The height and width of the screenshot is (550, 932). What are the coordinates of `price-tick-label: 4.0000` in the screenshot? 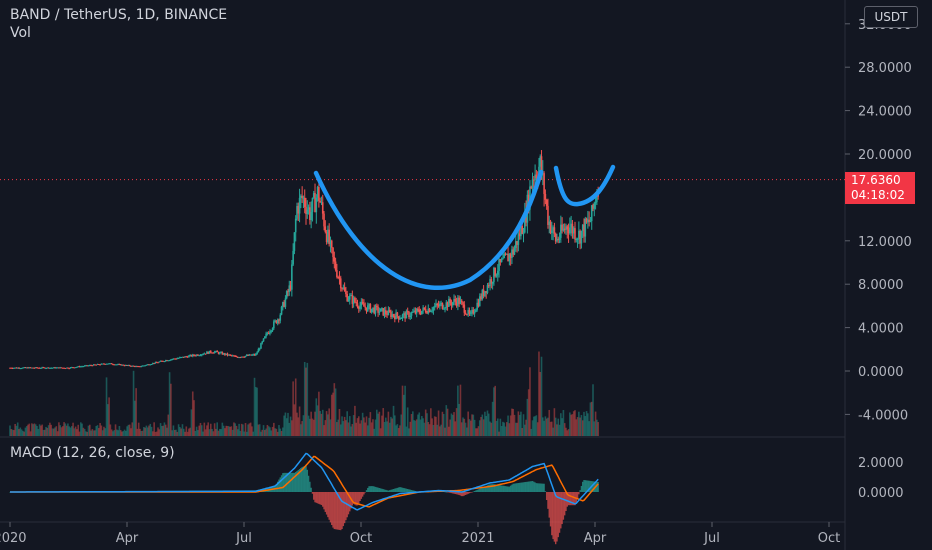 It's located at (881, 329).